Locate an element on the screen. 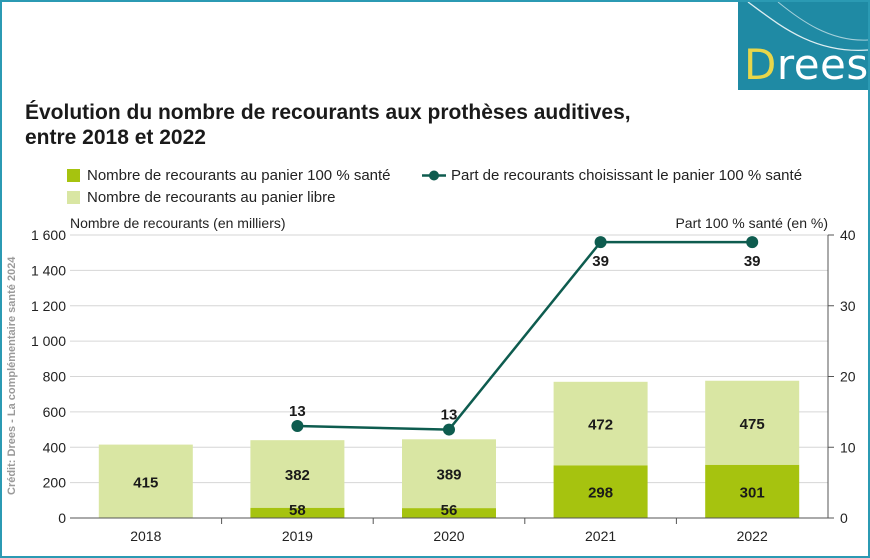  y-tick-label-left: 1 400 is located at coordinates (48, 270).